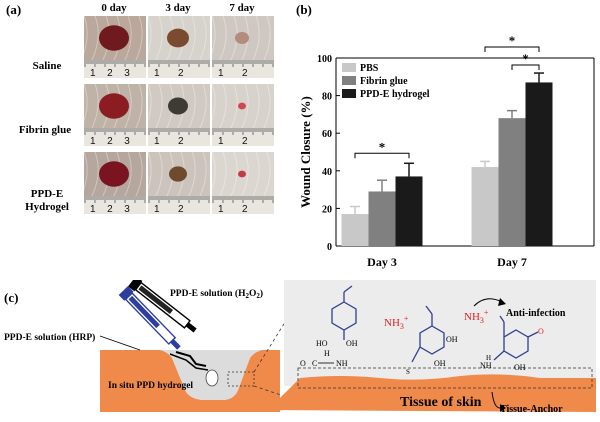 This screenshot has height=422, width=600. Describe the element at coordinates (304, 9) in the screenshot. I see `panel-b-label: (b)` at that location.